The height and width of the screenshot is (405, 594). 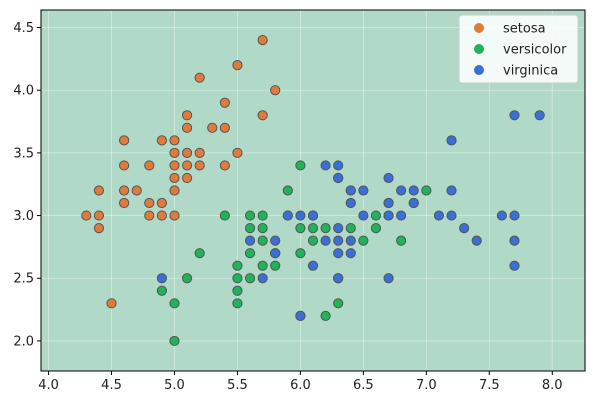 I want to click on legend-box, so click(x=518, y=49).